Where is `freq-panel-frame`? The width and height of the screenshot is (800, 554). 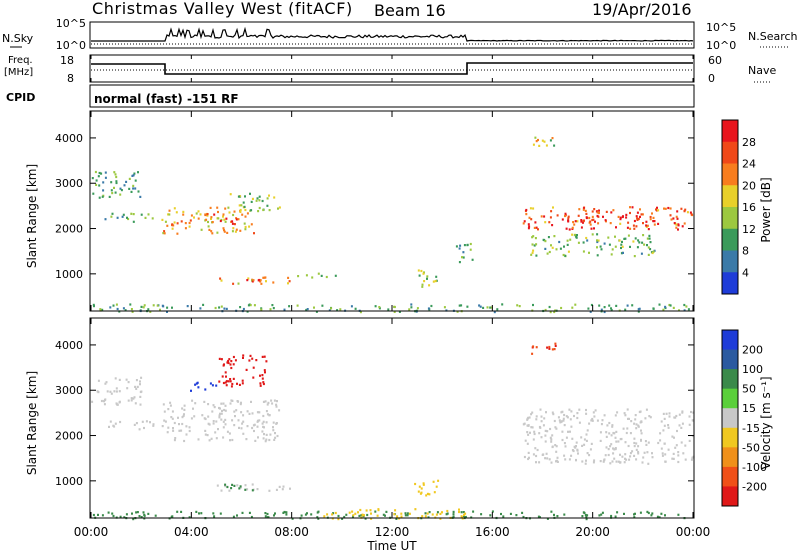 freq-panel-frame is located at coordinates (392, 68).